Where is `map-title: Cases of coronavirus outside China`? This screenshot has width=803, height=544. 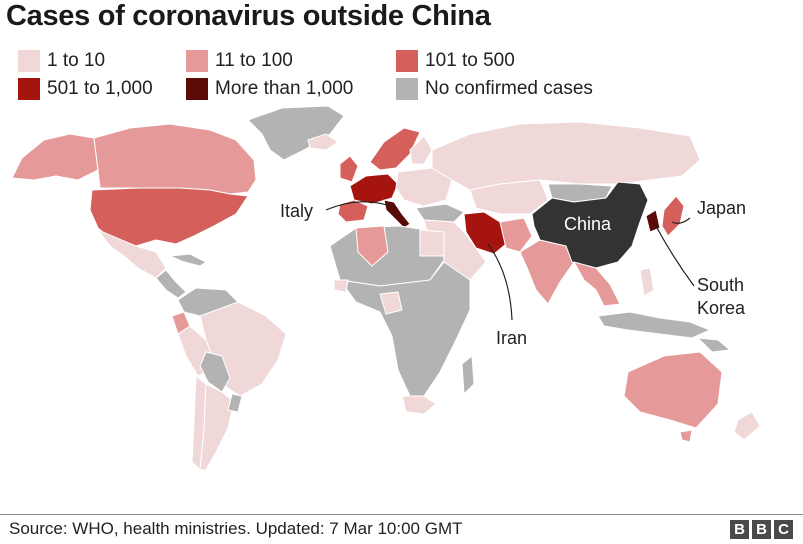
map-title: Cases of coronavirus outside China is located at coordinates (248, 16).